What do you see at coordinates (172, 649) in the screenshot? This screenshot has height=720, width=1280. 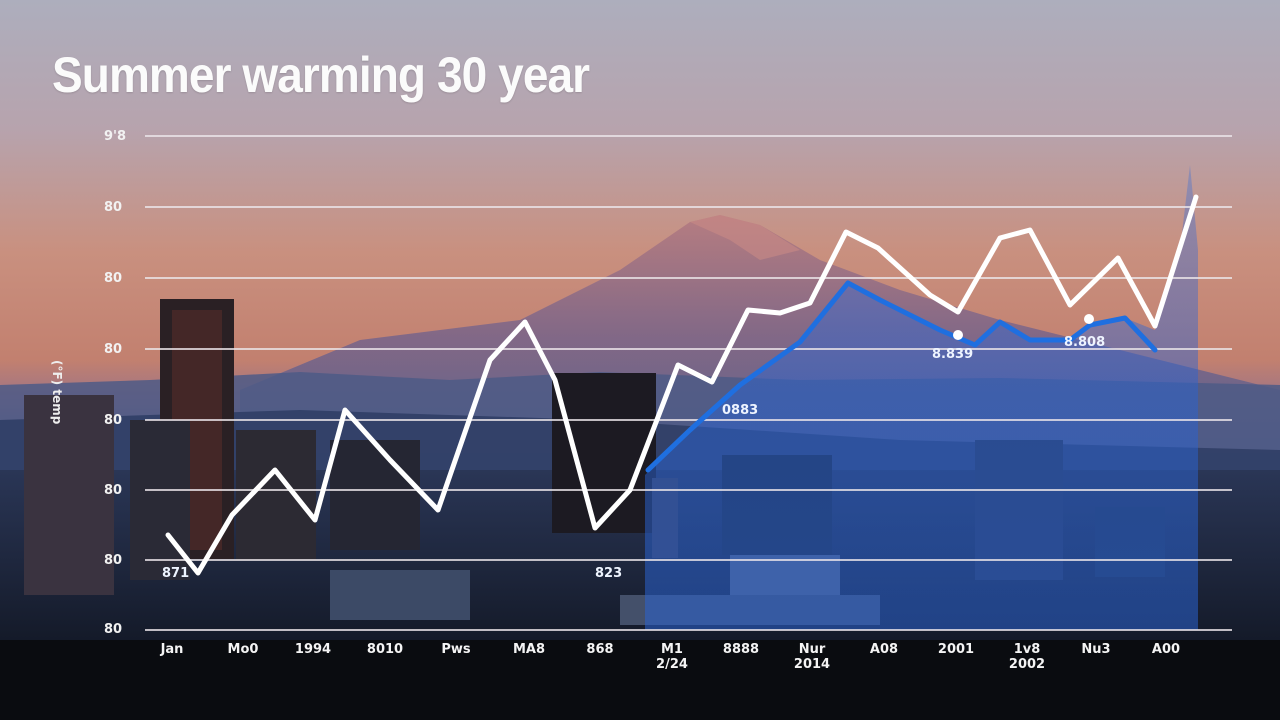 I see `x-tick-label: Jan` at bounding box center [172, 649].